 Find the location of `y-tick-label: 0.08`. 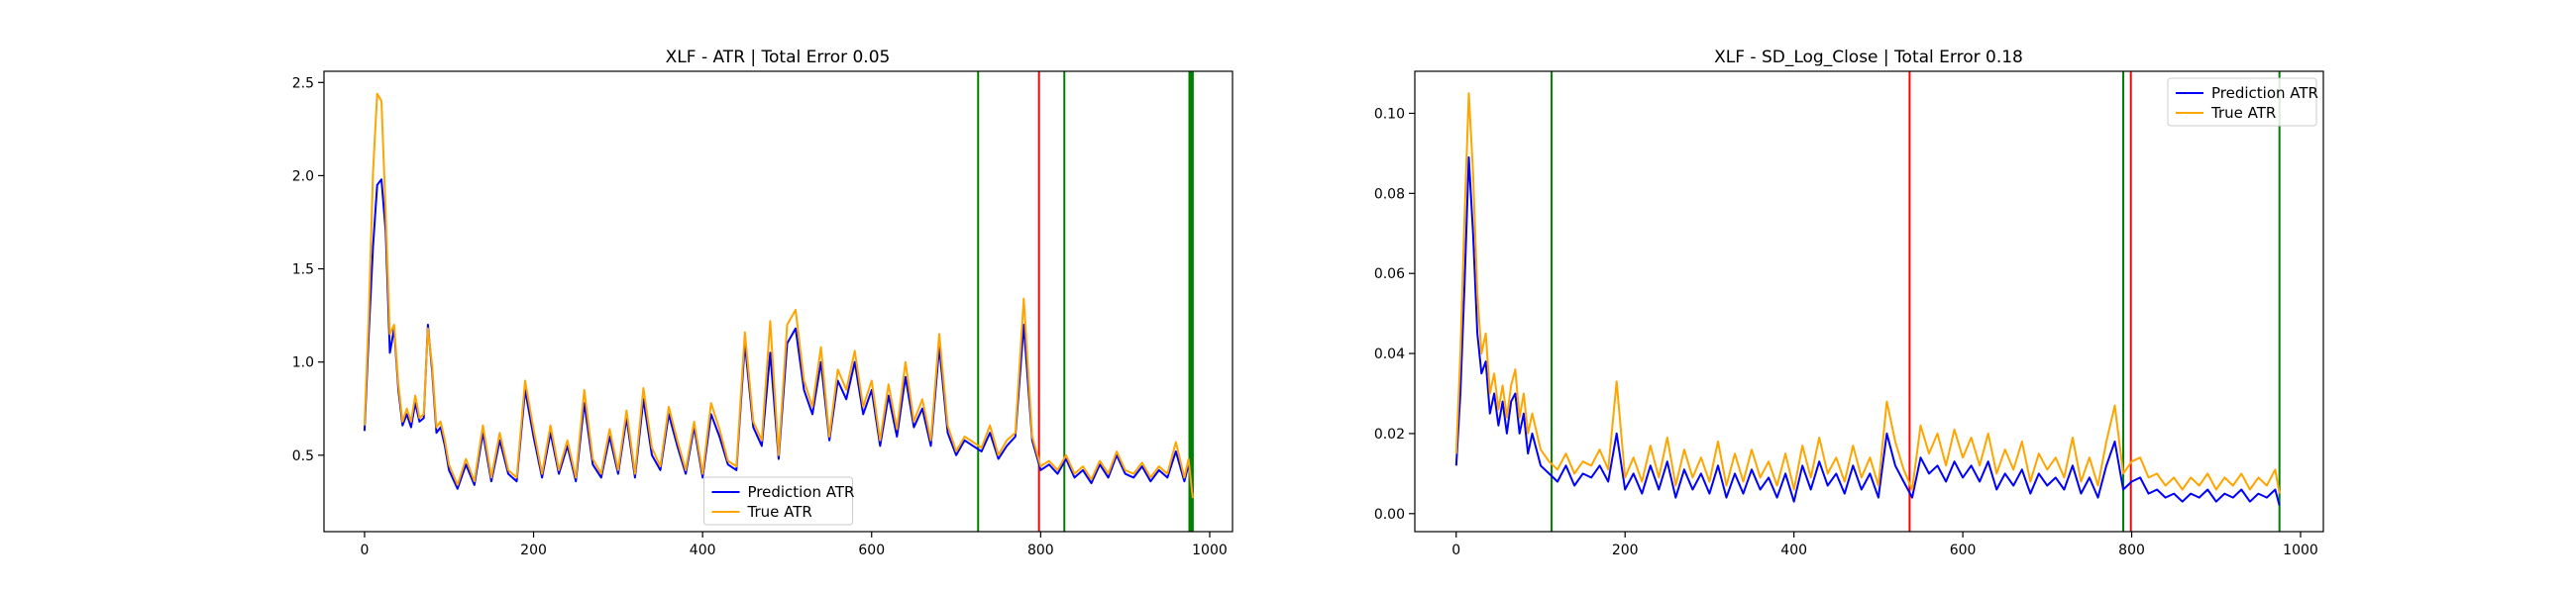

y-tick-label: 0.08 is located at coordinates (1390, 194).